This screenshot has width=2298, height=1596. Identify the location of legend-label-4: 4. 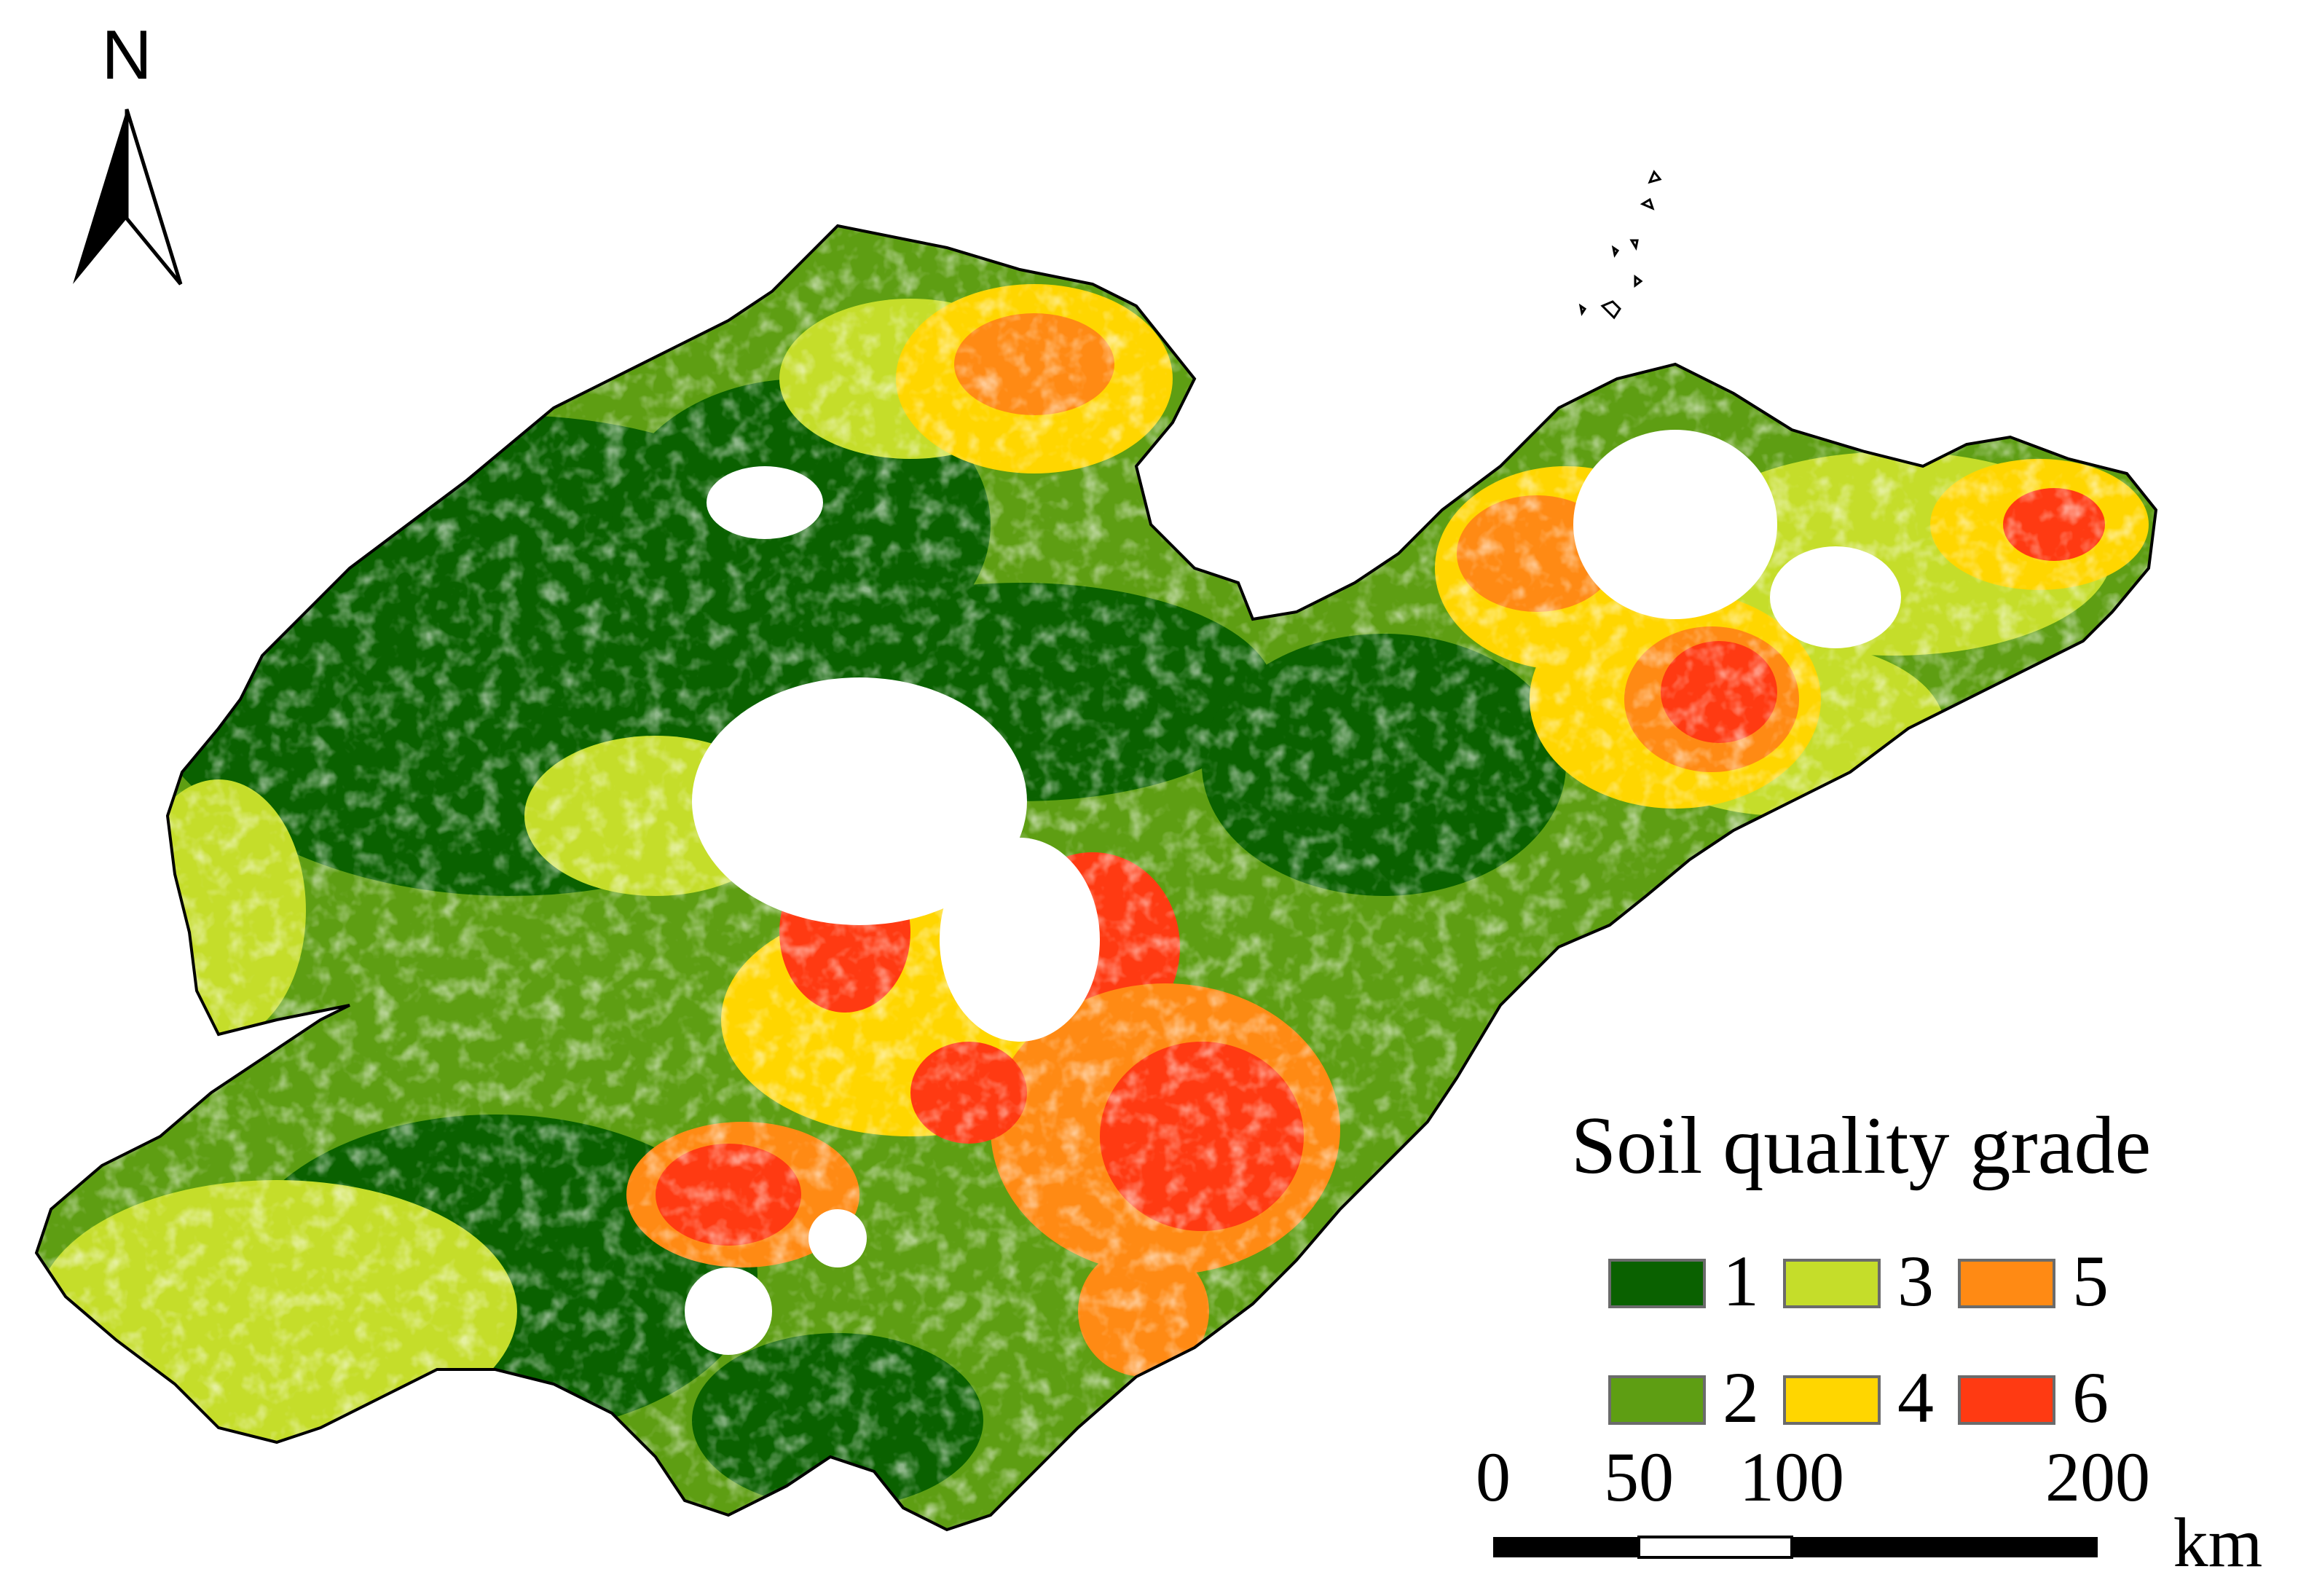
(1915, 1397).